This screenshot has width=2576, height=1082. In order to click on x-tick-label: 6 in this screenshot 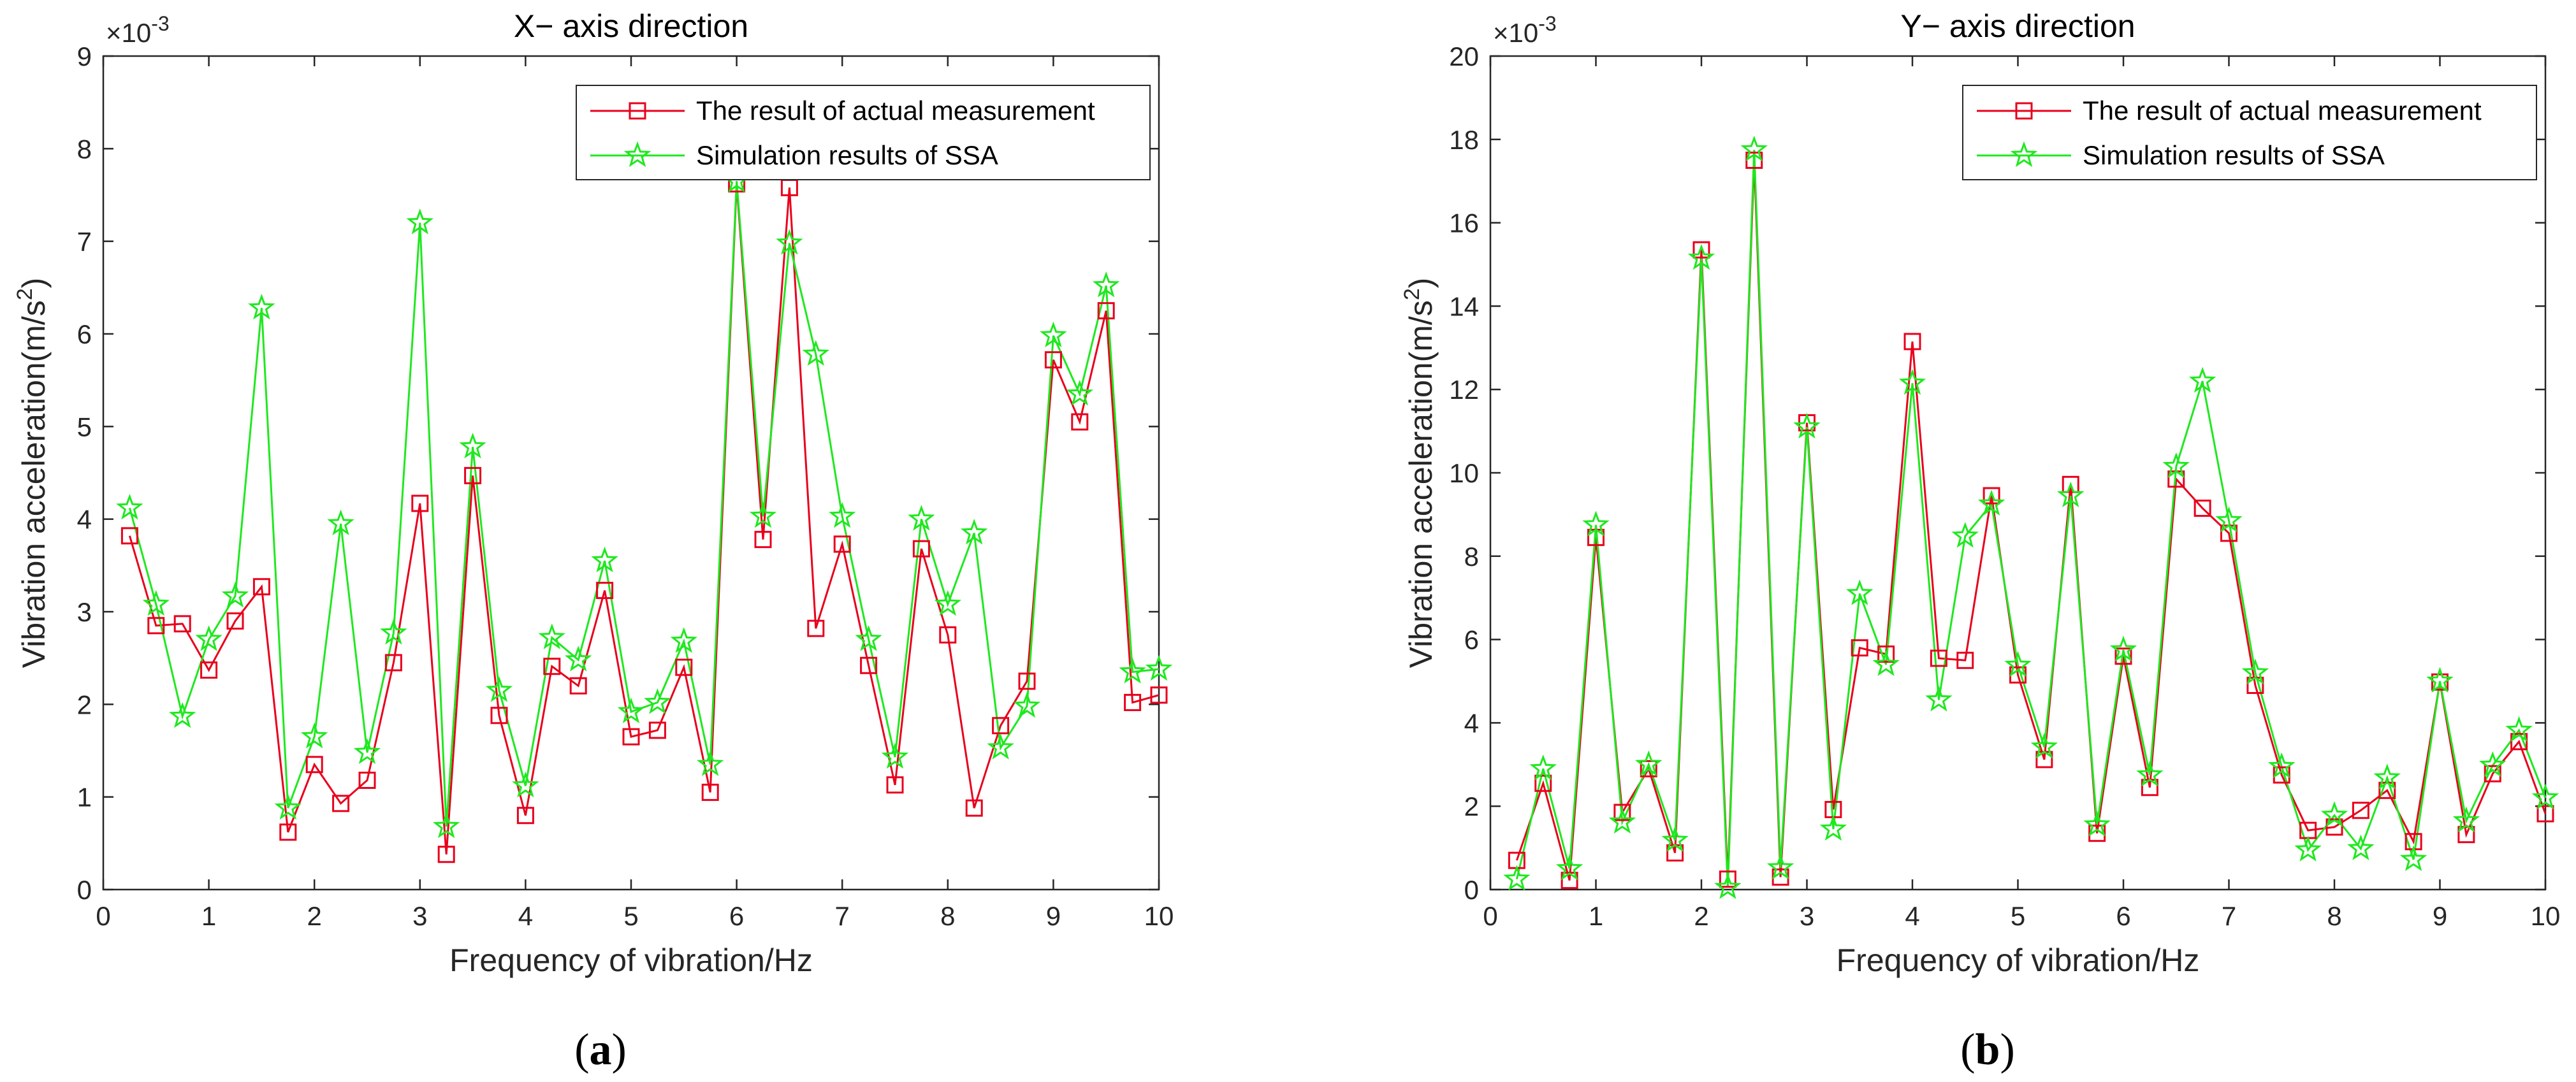, I will do `click(2123, 916)`.